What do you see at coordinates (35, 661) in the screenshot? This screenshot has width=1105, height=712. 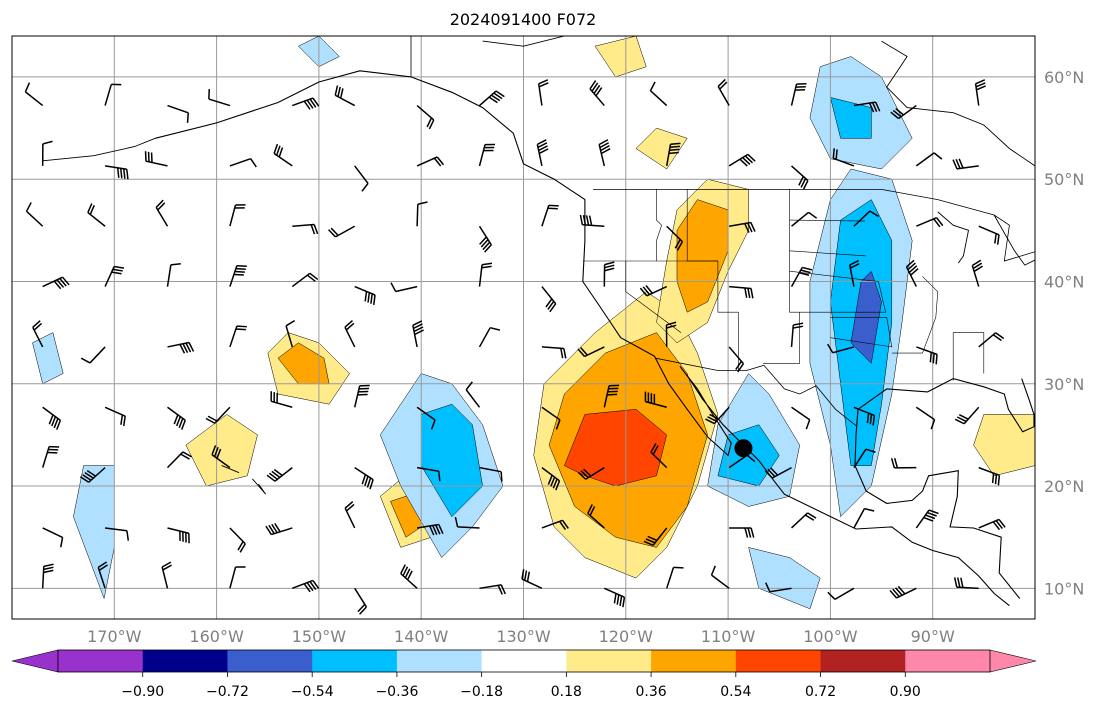 I see `colorbar-extend-low` at bounding box center [35, 661].